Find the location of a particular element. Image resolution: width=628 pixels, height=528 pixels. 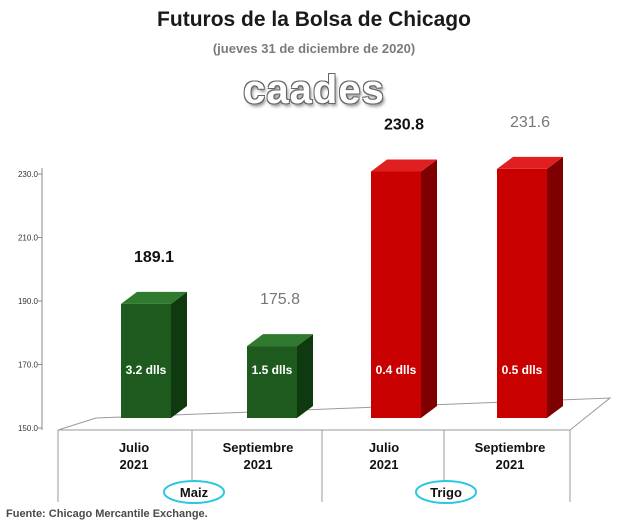

y-tick-label: 150.0 is located at coordinates (28, 428).